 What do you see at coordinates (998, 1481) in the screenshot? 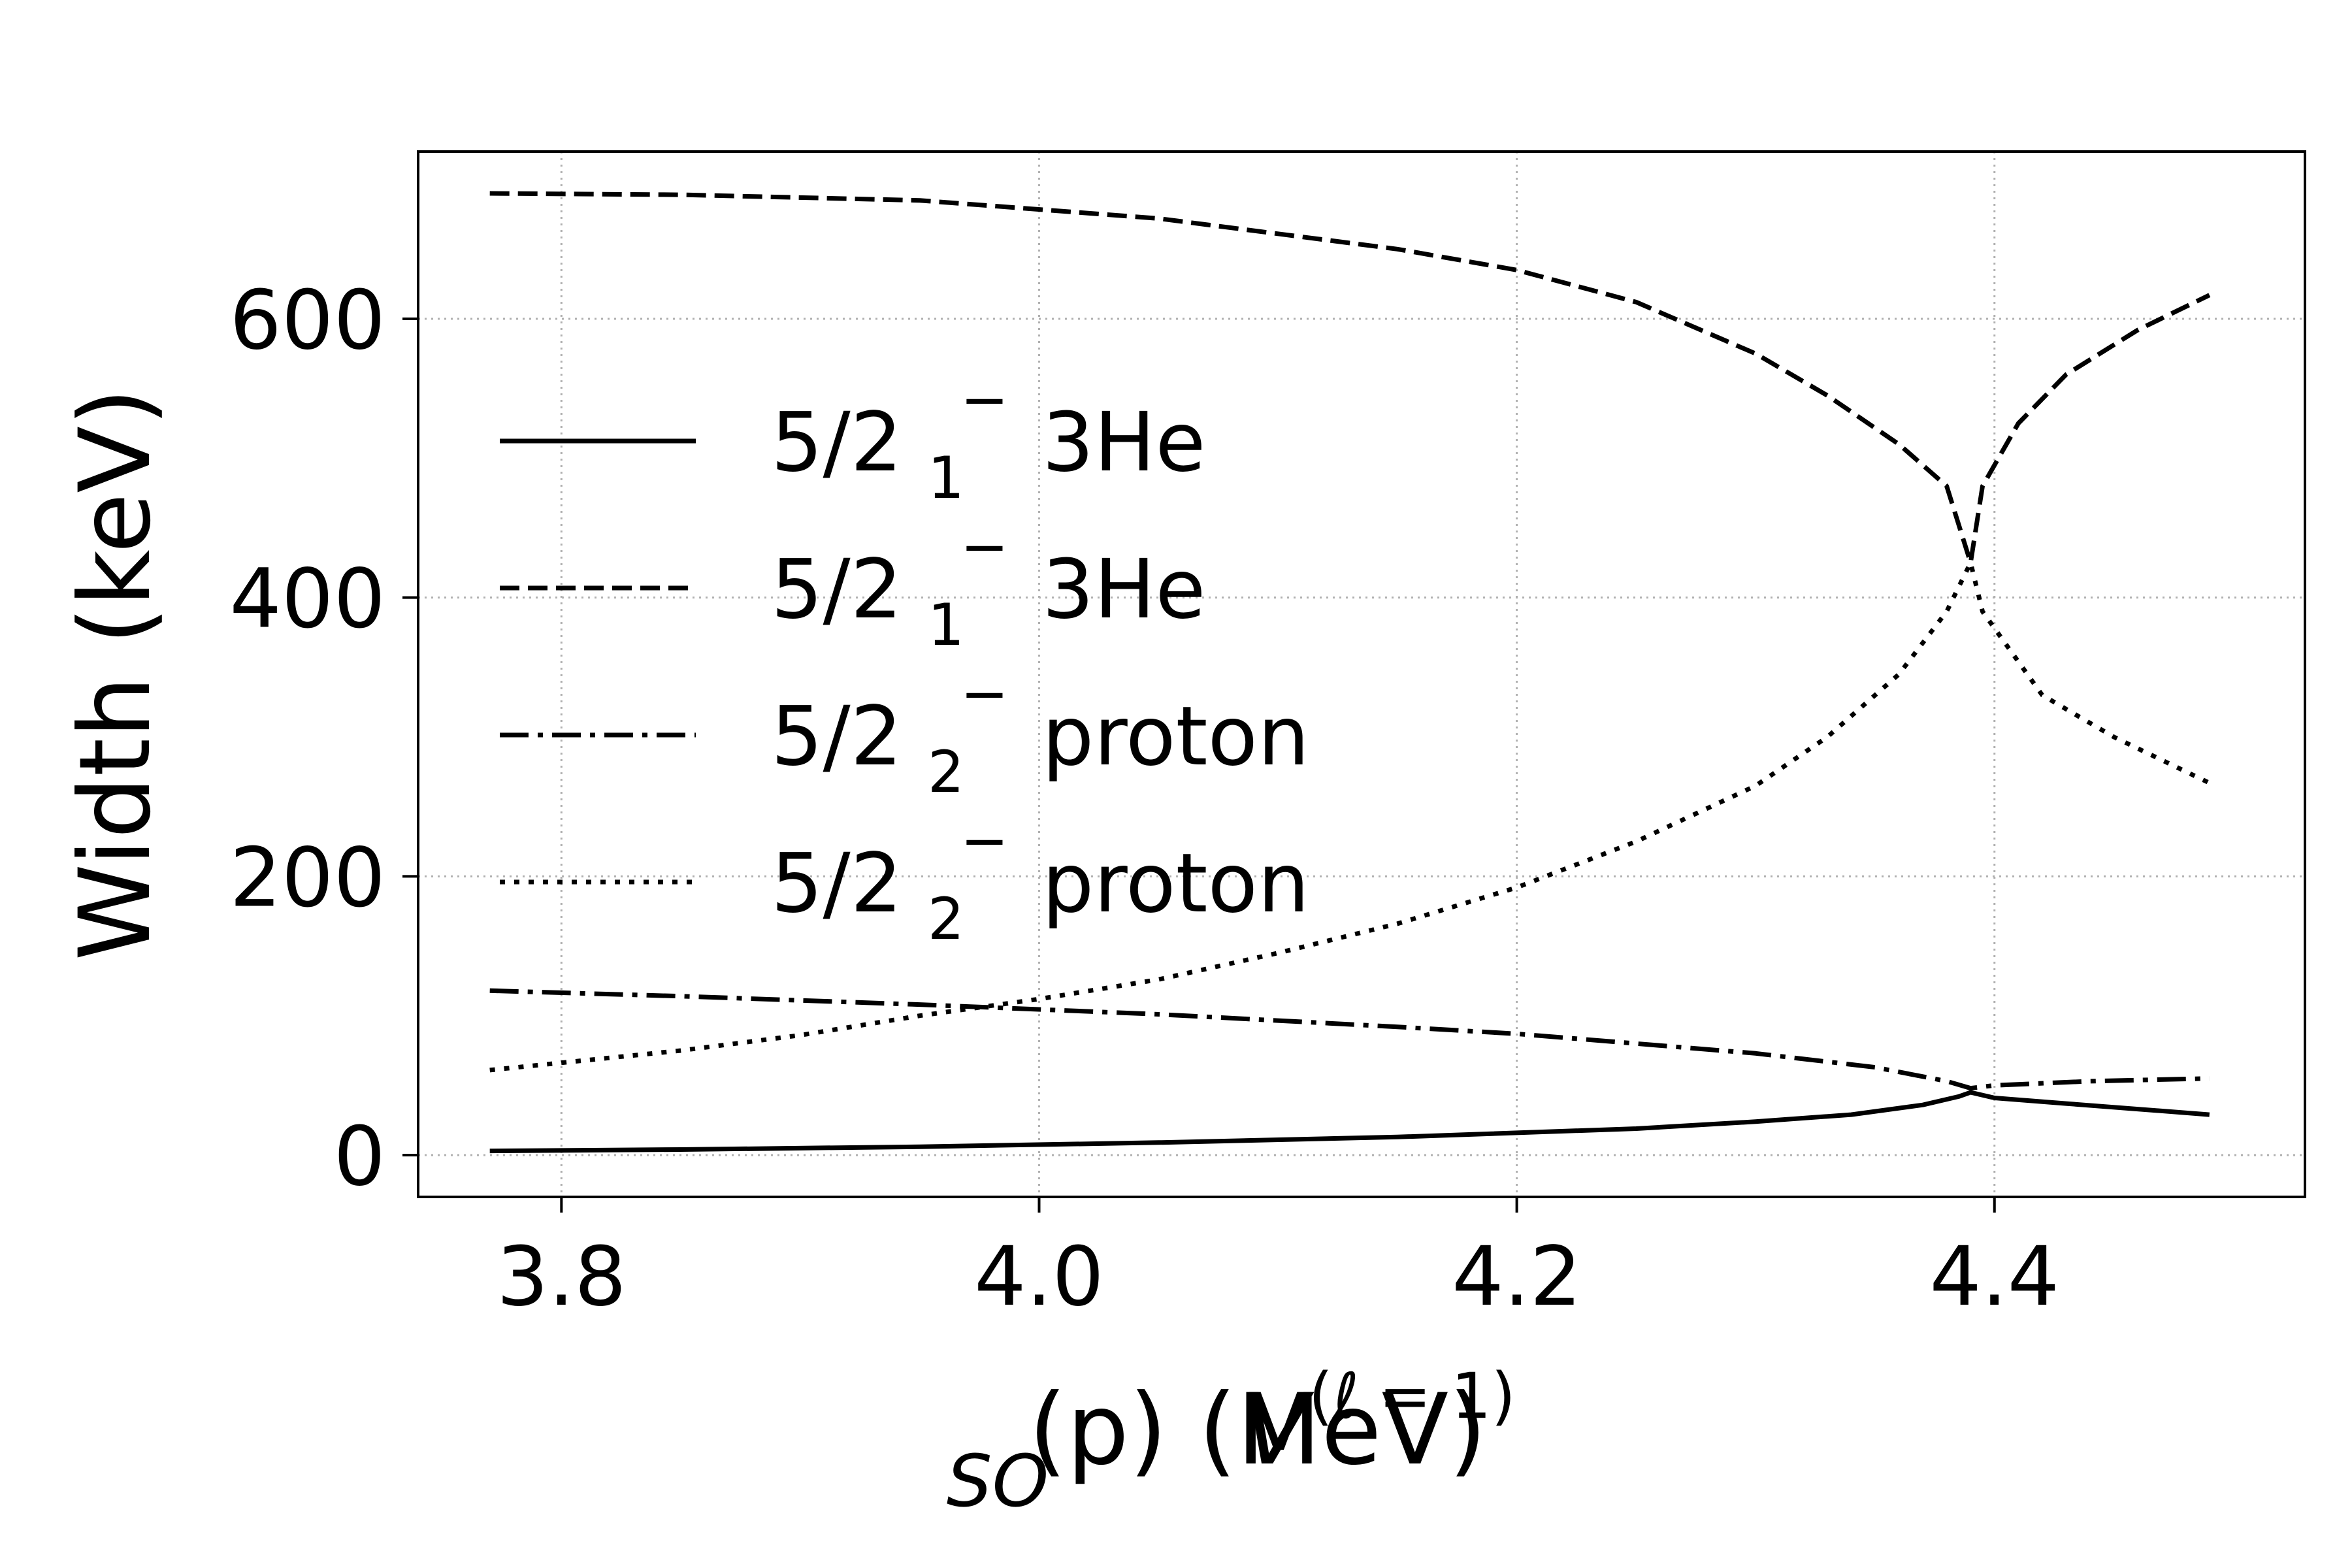
I see `x-axis-label-subscript: SO` at bounding box center [998, 1481].